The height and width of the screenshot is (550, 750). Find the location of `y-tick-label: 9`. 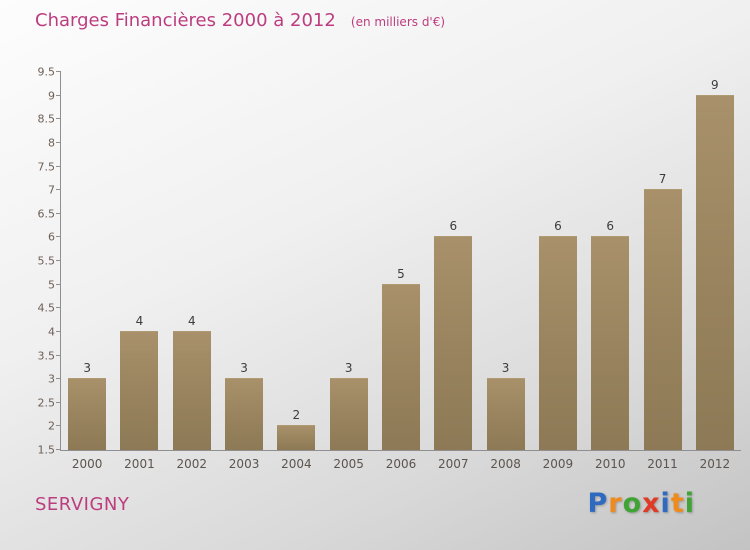

y-tick-label: 9 is located at coordinates (51, 96).